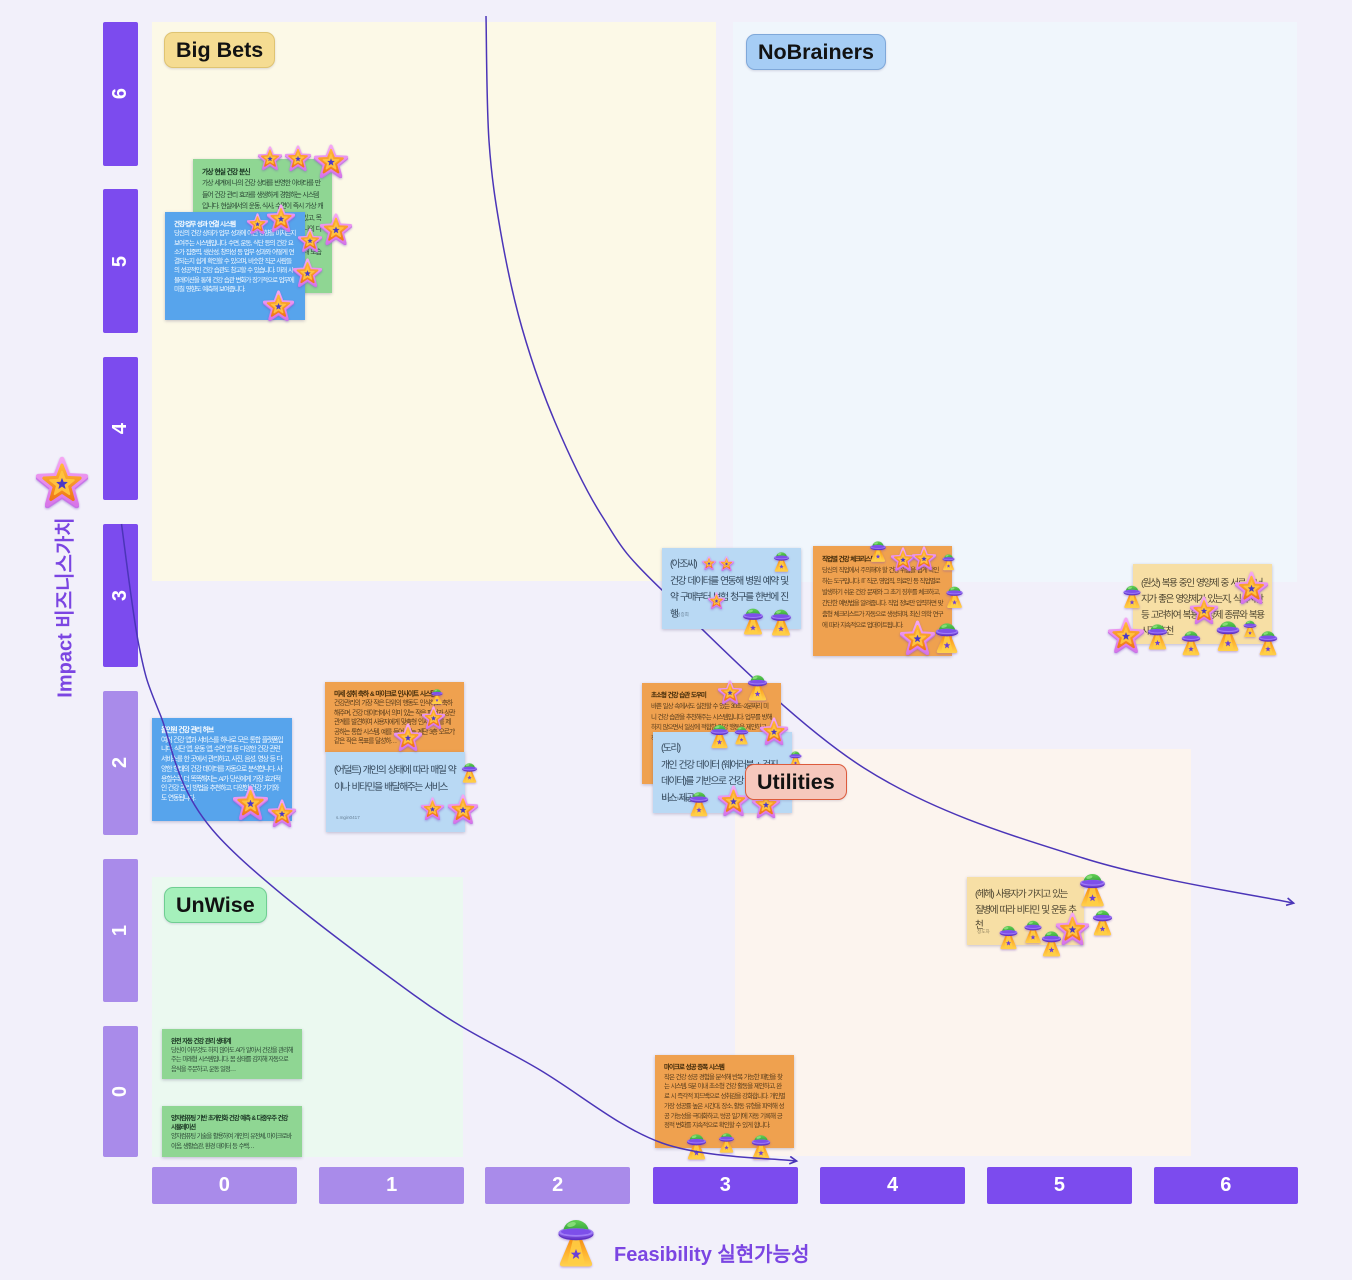  I want to click on note-title: 마이크로 성공 증폭 시스템, so click(694, 1067).